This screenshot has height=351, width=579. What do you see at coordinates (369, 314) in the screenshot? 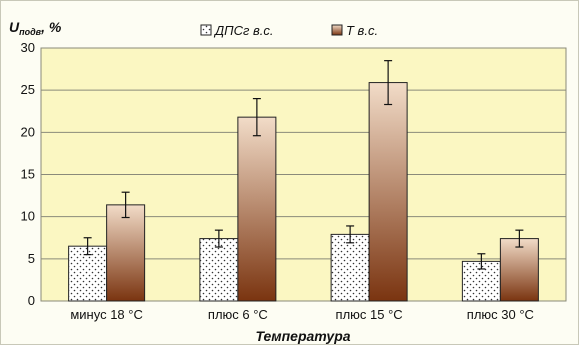
I see `x-category-label: плюс 15 °С` at bounding box center [369, 314].